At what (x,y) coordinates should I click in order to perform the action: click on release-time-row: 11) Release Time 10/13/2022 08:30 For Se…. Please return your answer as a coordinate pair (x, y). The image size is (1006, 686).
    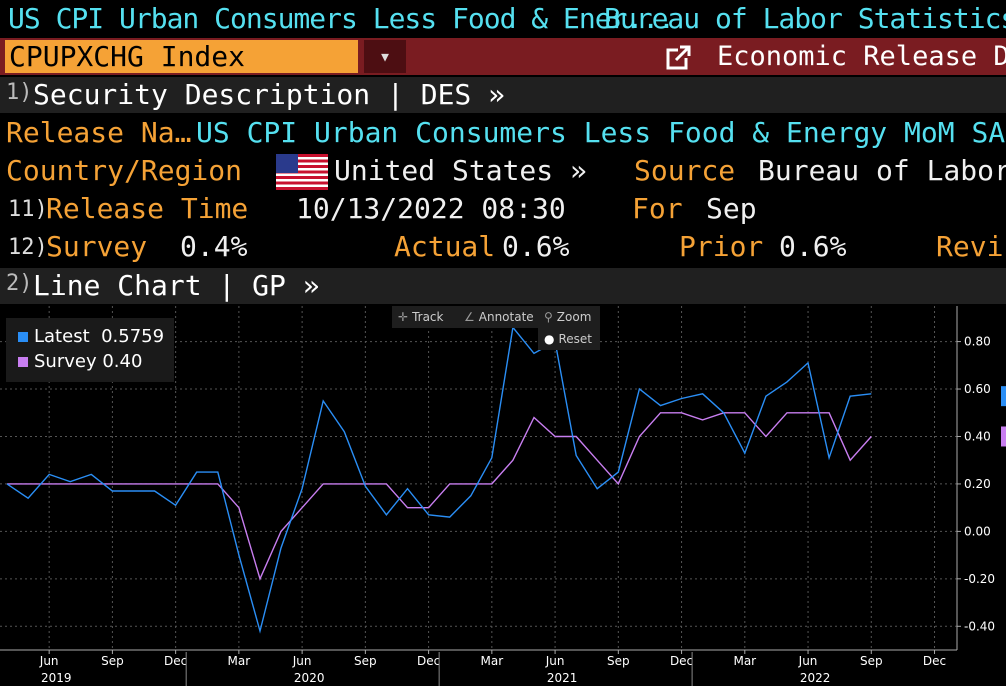
    Looking at the image, I should click on (503, 210).